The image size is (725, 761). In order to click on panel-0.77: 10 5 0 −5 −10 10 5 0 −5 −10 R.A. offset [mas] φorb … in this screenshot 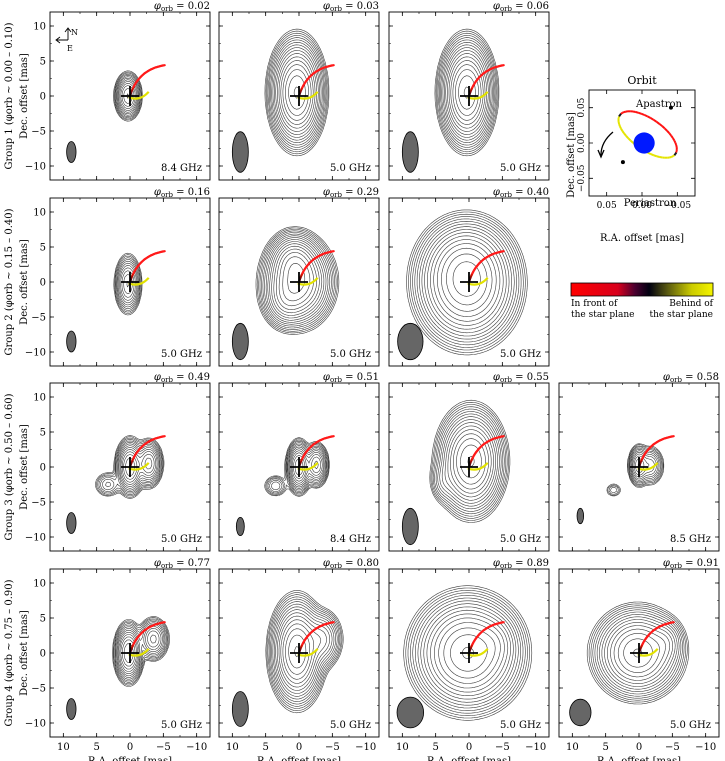, I will do `click(118, 659)`.